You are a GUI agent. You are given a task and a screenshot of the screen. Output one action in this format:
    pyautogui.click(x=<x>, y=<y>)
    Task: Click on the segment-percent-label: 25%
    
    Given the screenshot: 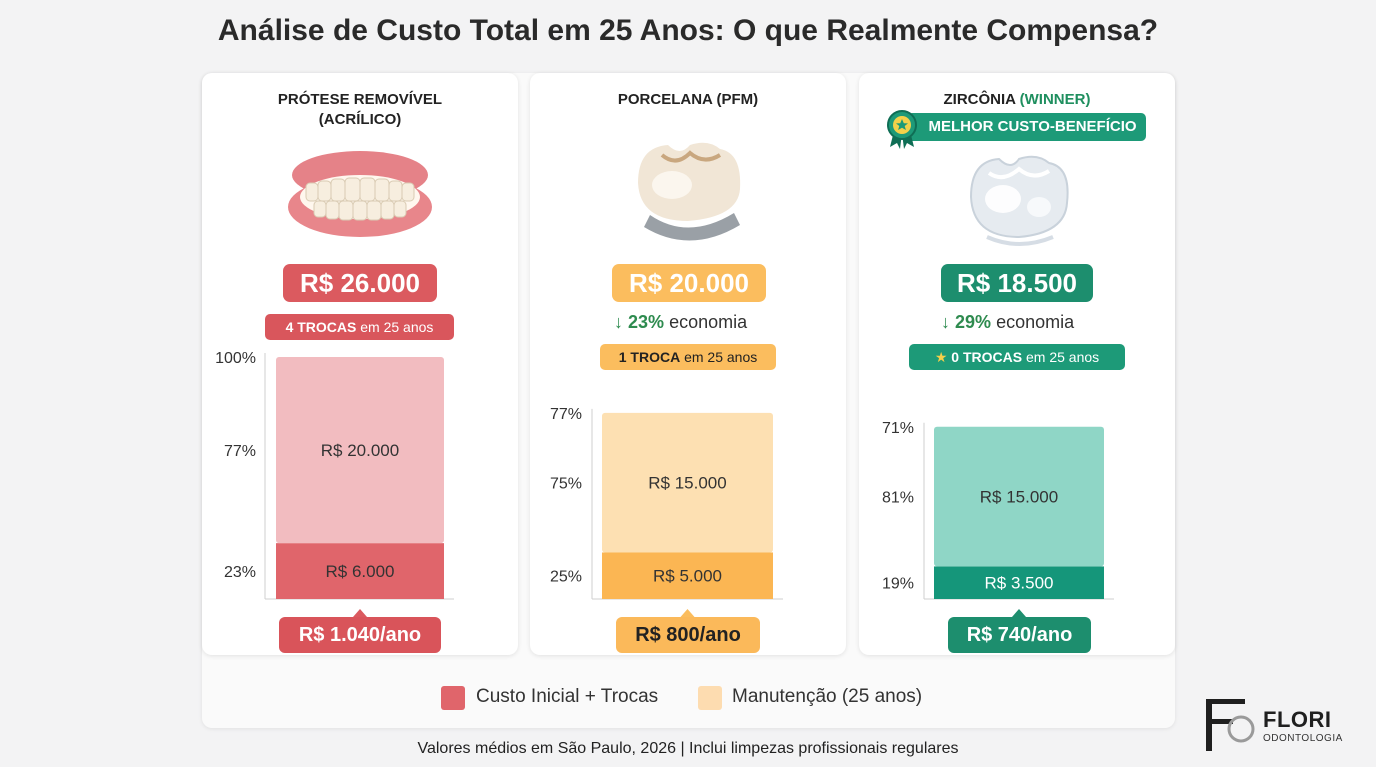 What is the action you would take?
    pyautogui.click(x=566, y=577)
    